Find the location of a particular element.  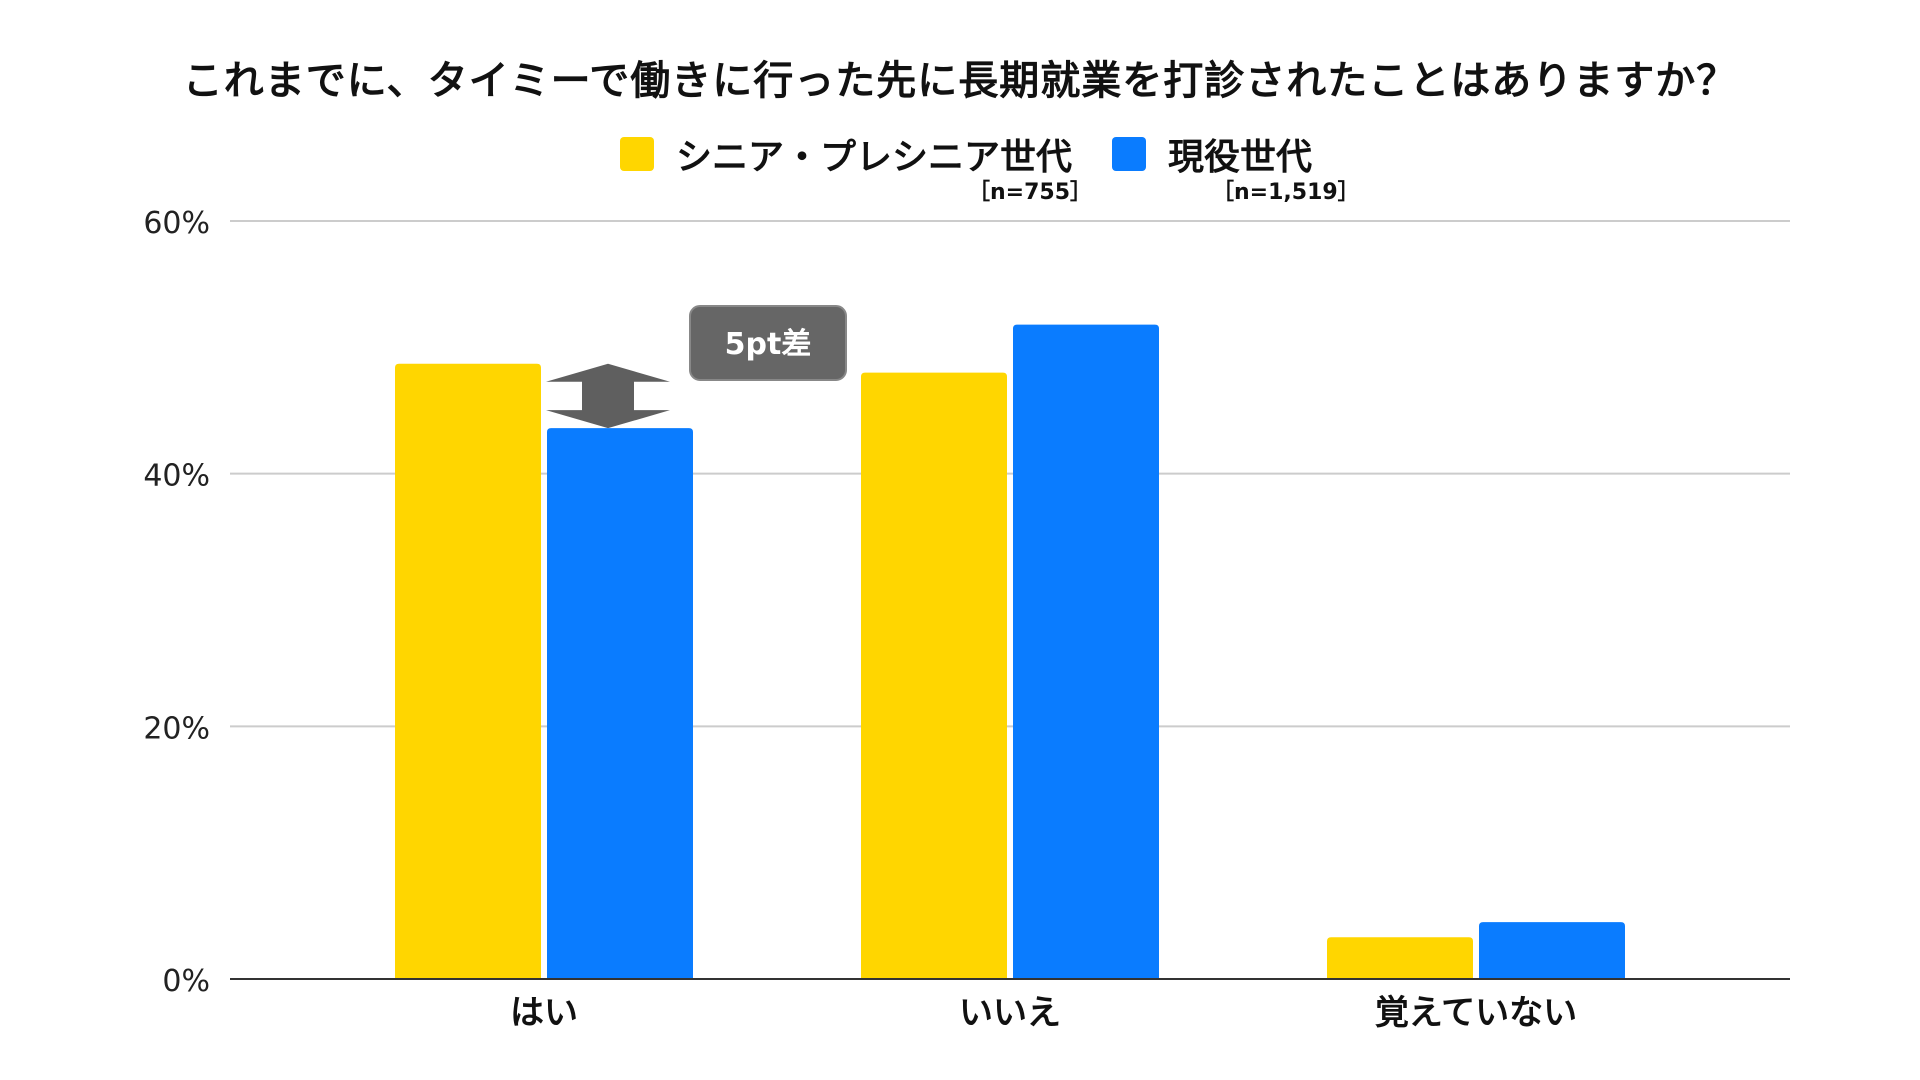

legend-swatch-senior is located at coordinates (637, 154).